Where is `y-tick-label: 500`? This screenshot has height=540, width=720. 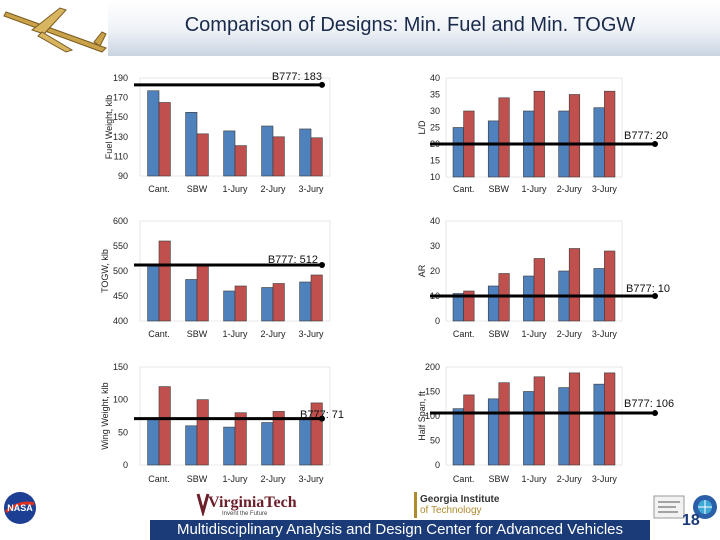
y-tick-label: 500 is located at coordinates (120, 271).